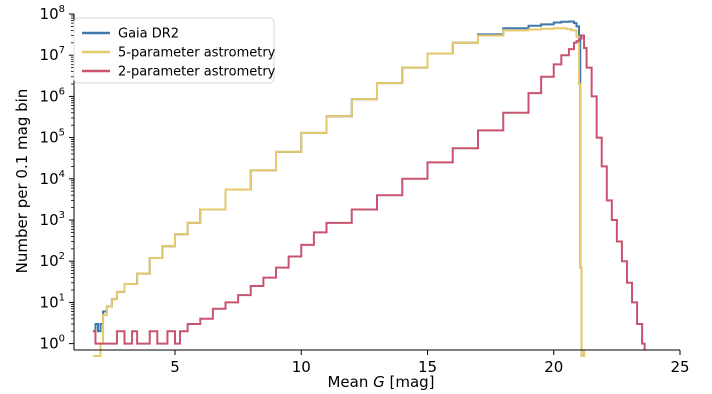 This screenshot has width=712, height=394. What do you see at coordinates (52, 137) in the screenshot?
I see `y-tick-label: 10⁵` at bounding box center [52, 137].